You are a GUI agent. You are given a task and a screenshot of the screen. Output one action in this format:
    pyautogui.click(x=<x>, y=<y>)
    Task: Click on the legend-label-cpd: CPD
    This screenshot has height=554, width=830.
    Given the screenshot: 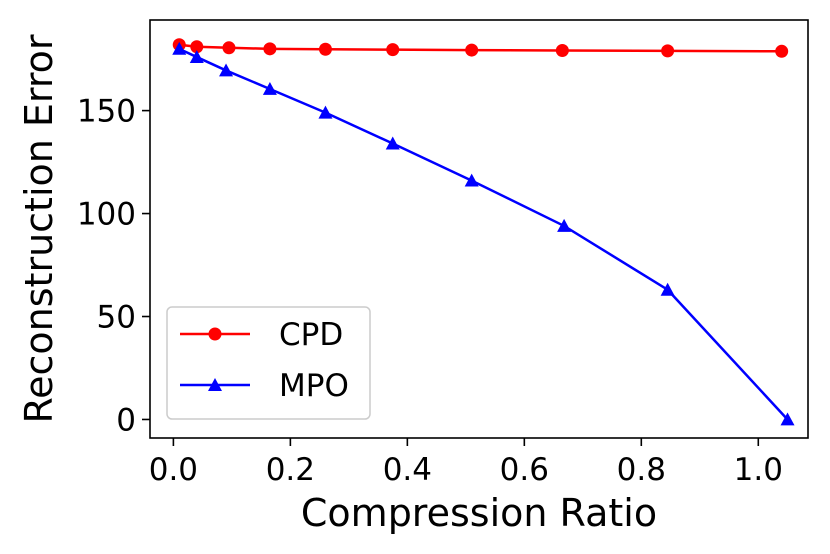 What is the action you would take?
    pyautogui.click(x=311, y=335)
    